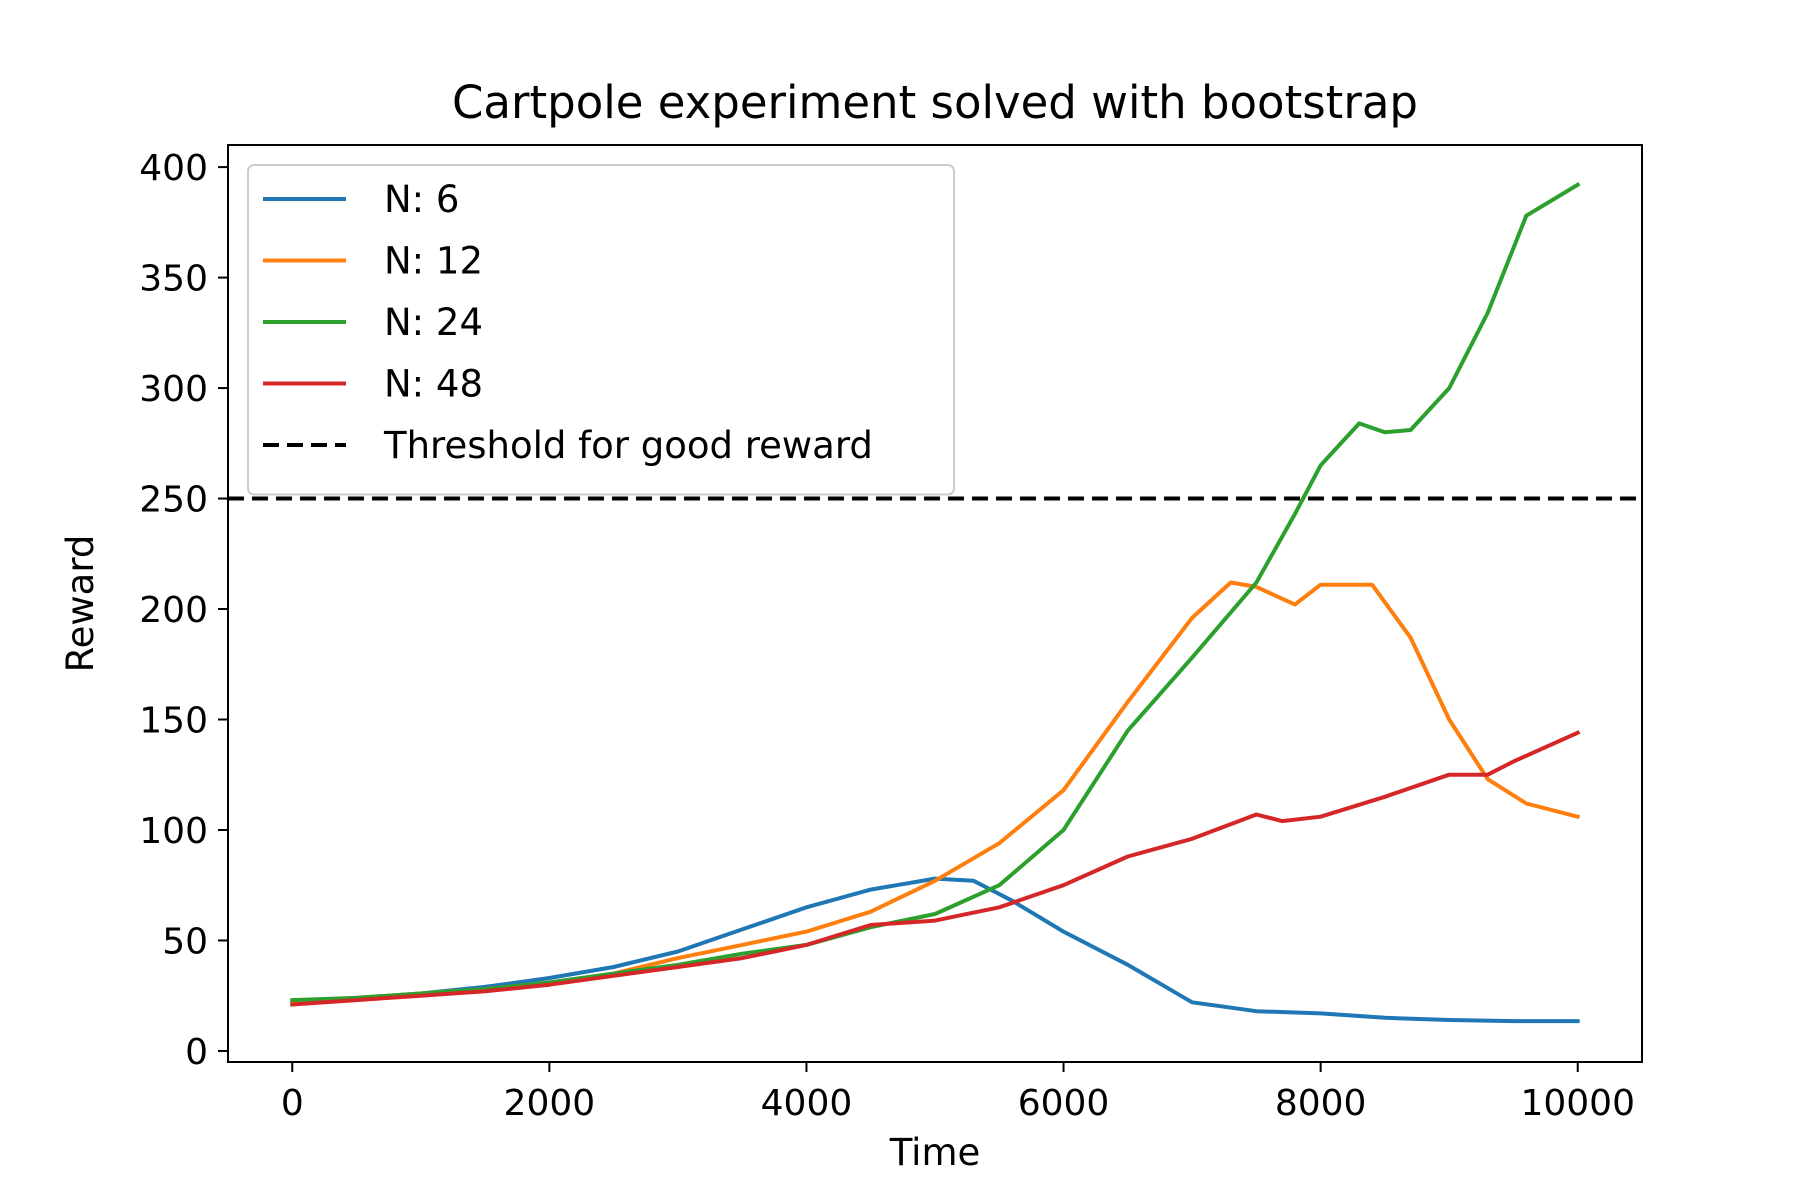 Image resolution: width=1800 pixels, height=1200 pixels. I want to click on x-tick-label: 2000, so click(550, 1103).